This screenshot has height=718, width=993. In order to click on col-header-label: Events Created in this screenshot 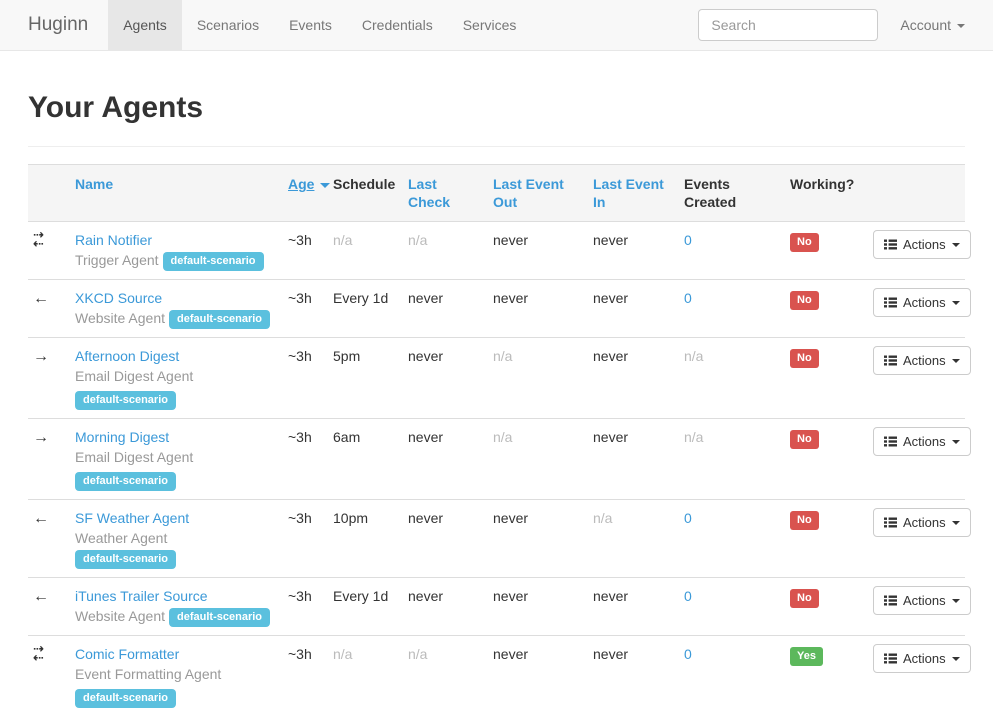, I will do `click(710, 193)`.